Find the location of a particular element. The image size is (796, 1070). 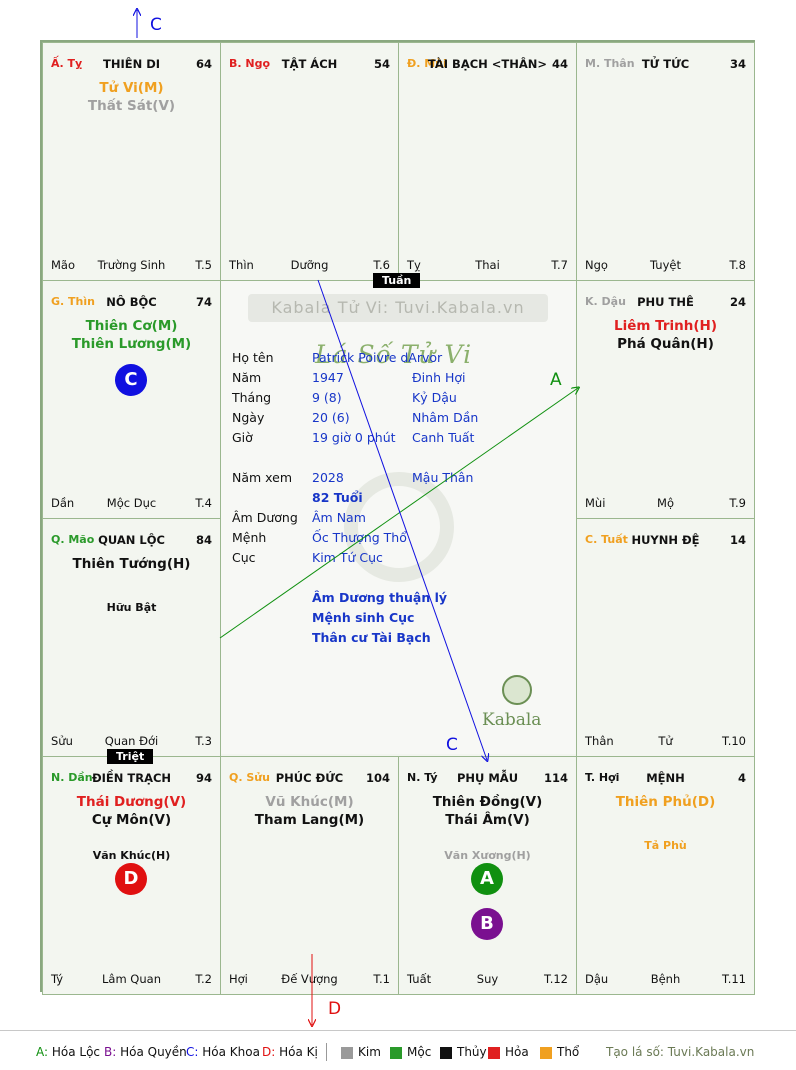

element-label: Thổ is located at coordinates (568, 1052).